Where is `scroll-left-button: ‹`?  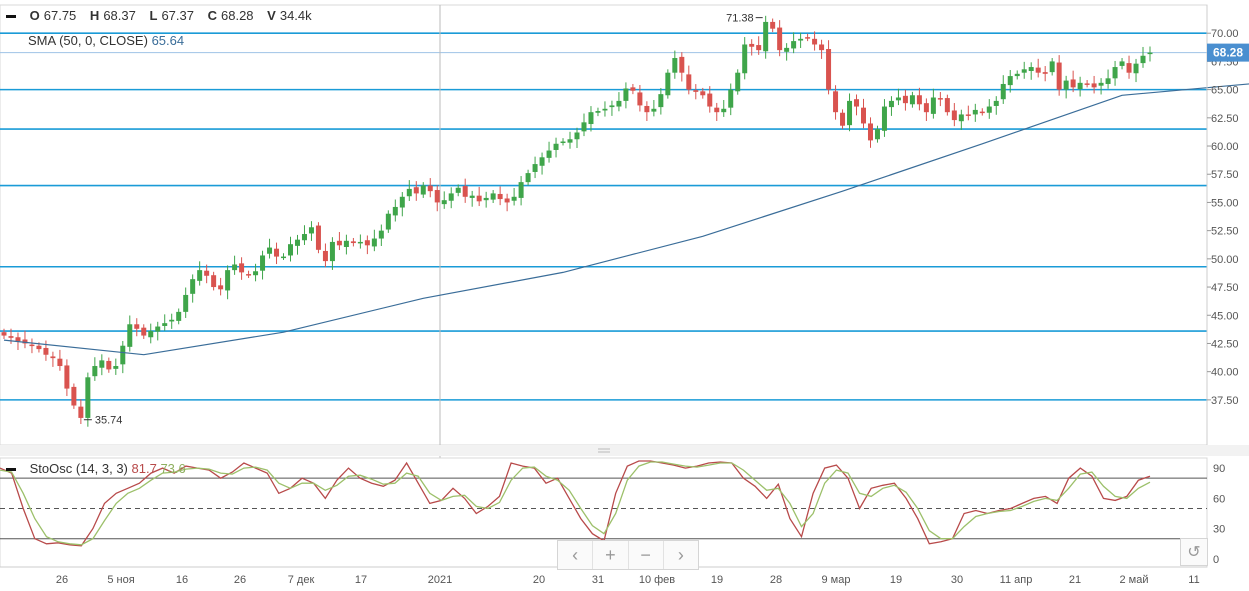
scroll-left-button: ‹ is located at coordinates (576, 555).